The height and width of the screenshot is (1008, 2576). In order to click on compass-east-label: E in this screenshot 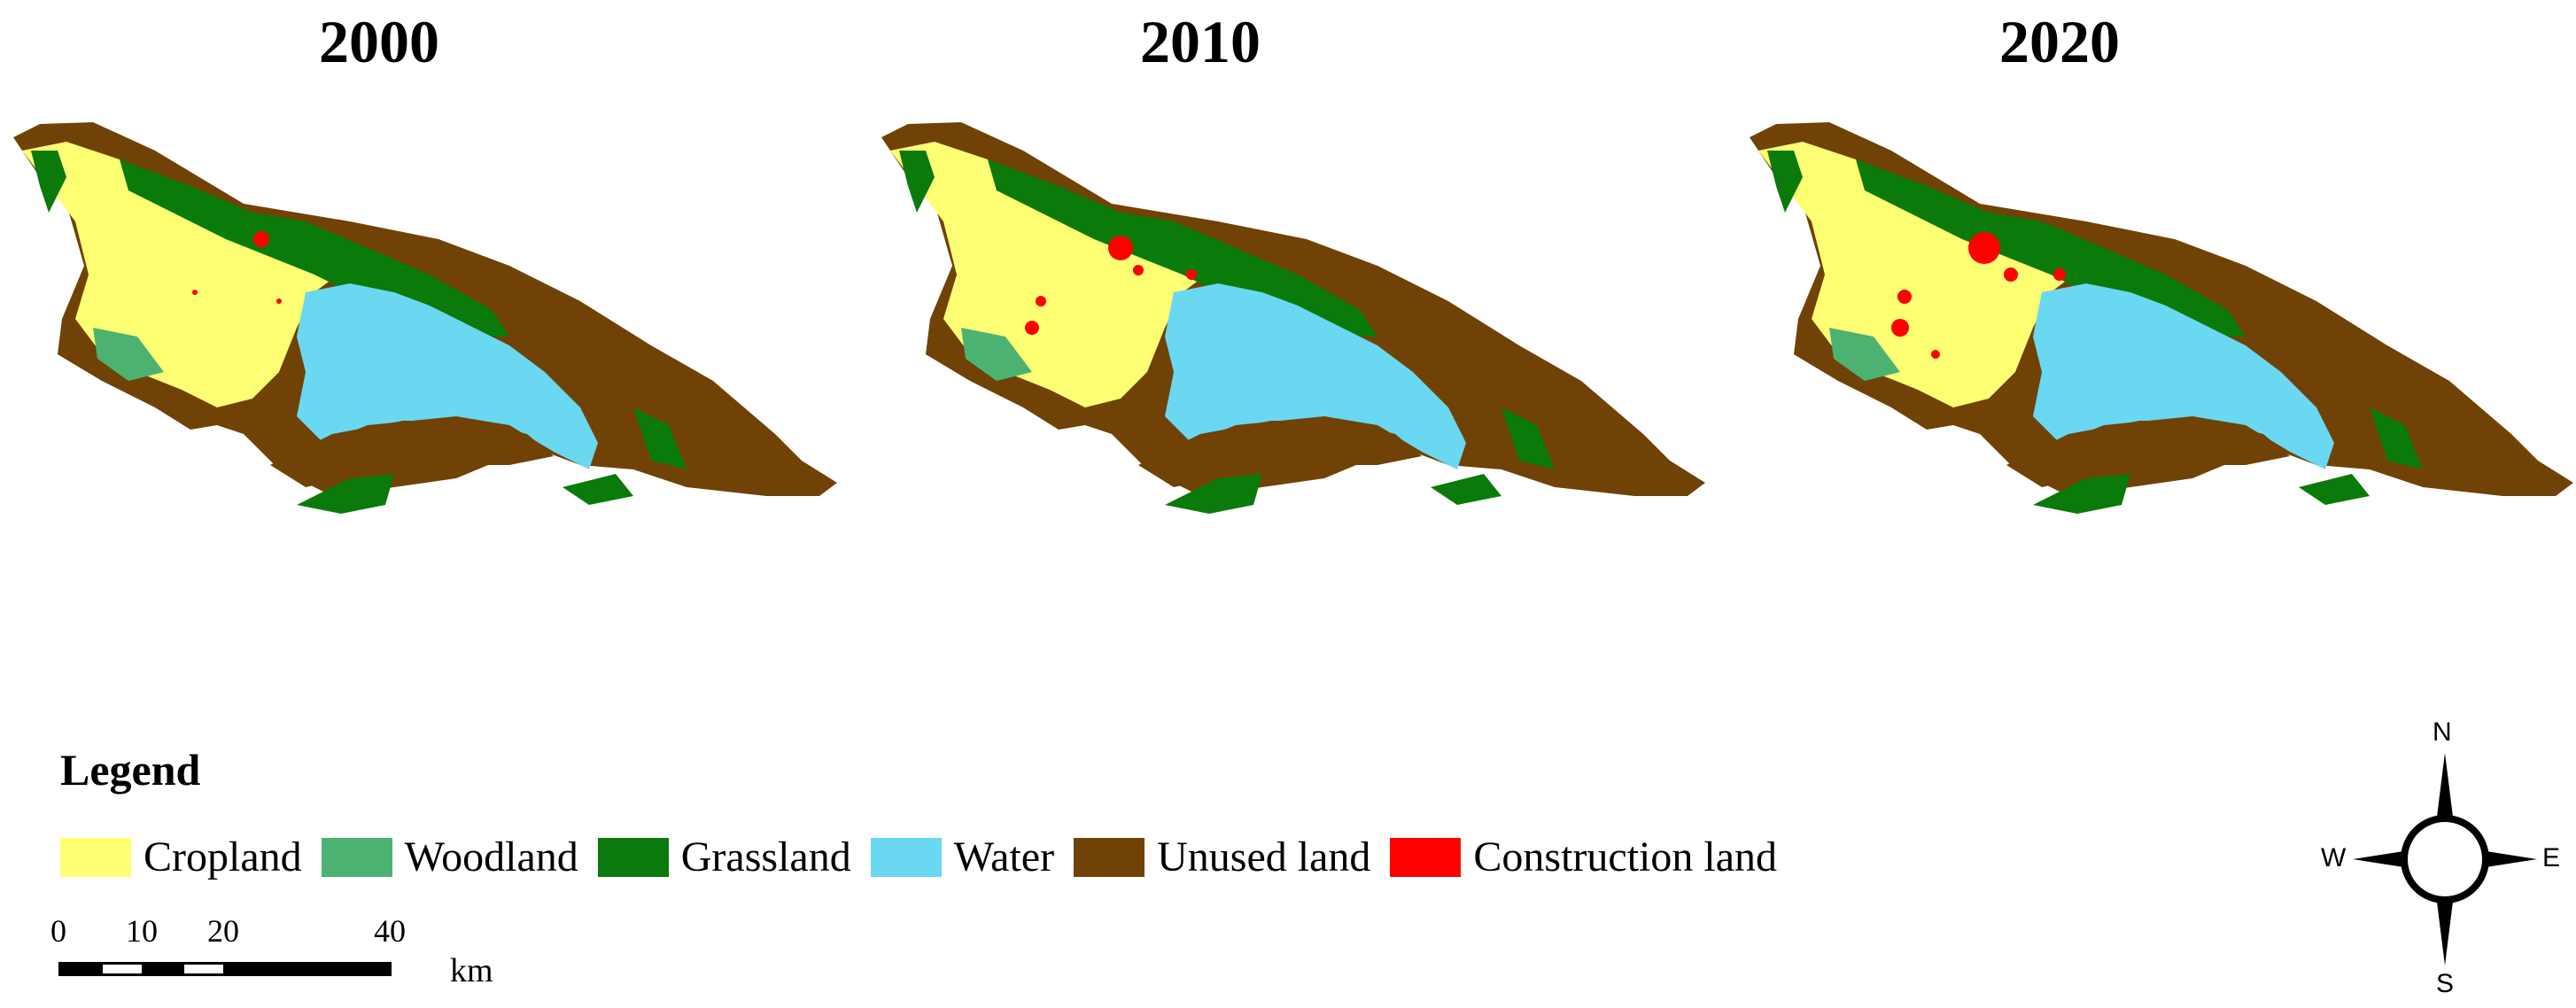, I will do `click(2551, 857)`.